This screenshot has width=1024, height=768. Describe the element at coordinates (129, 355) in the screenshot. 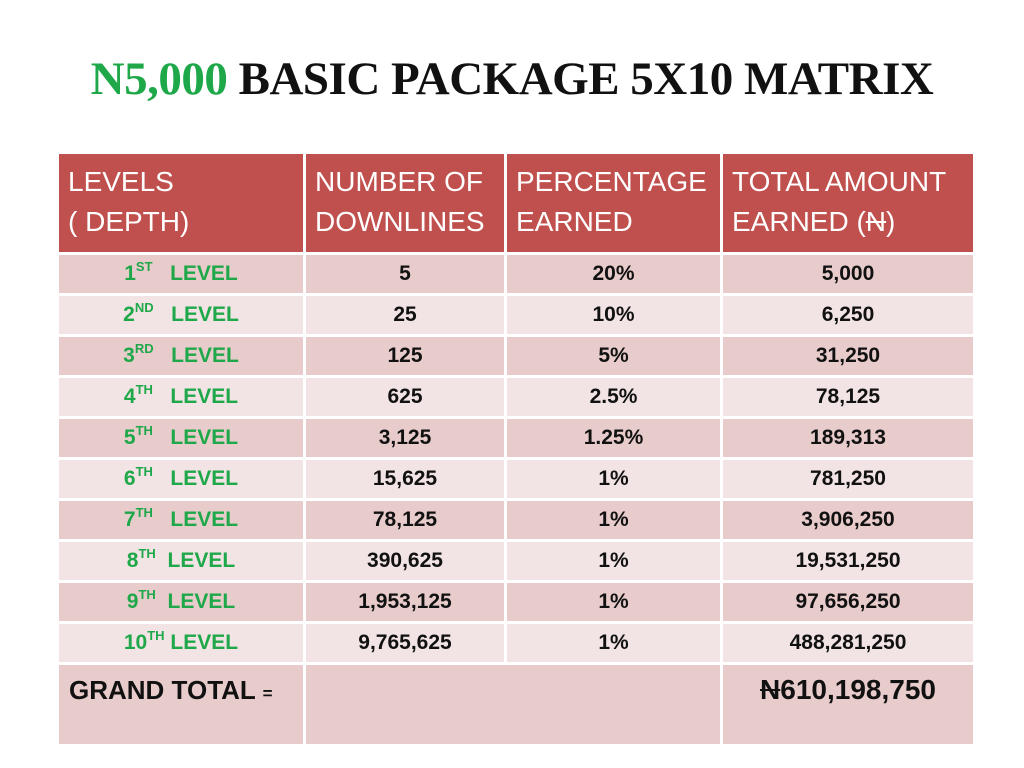

I see `level-number: 3` at that location.